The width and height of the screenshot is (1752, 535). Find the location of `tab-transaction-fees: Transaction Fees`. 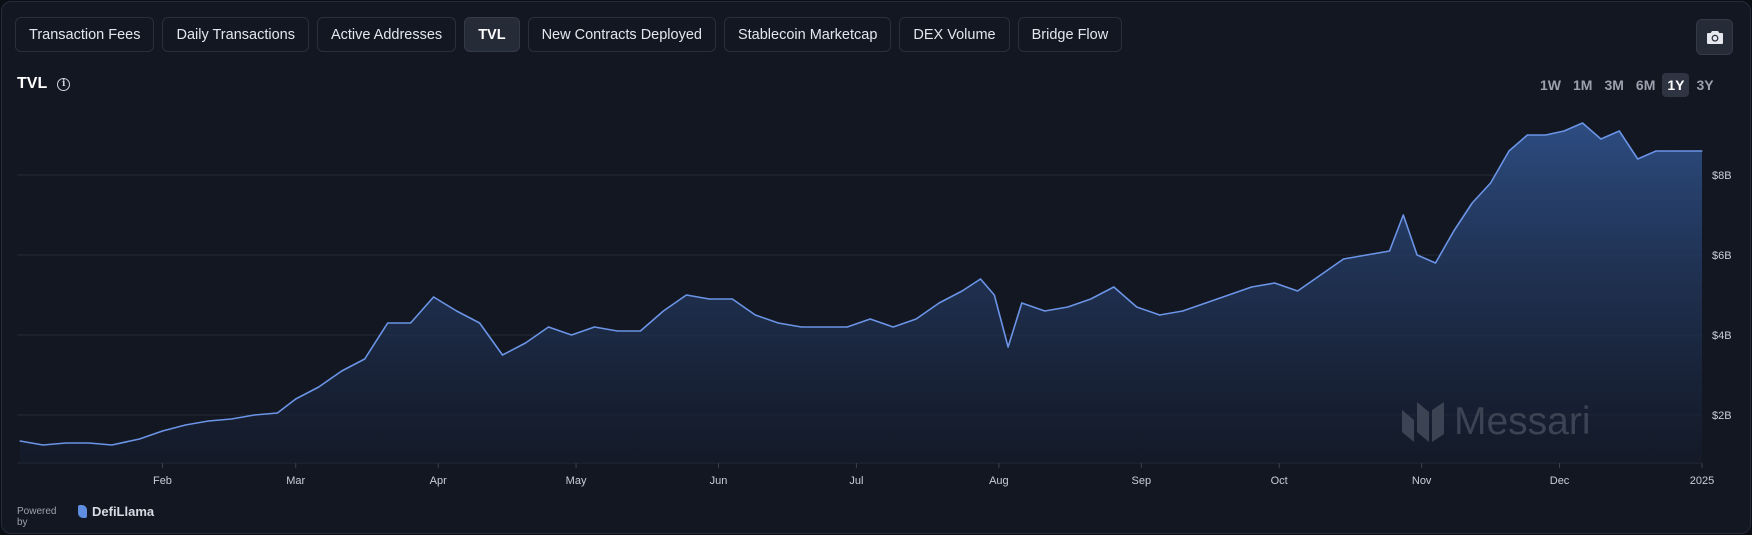

tab-transaction-fees: Transaction Fees is located at coordinates (85, 34).